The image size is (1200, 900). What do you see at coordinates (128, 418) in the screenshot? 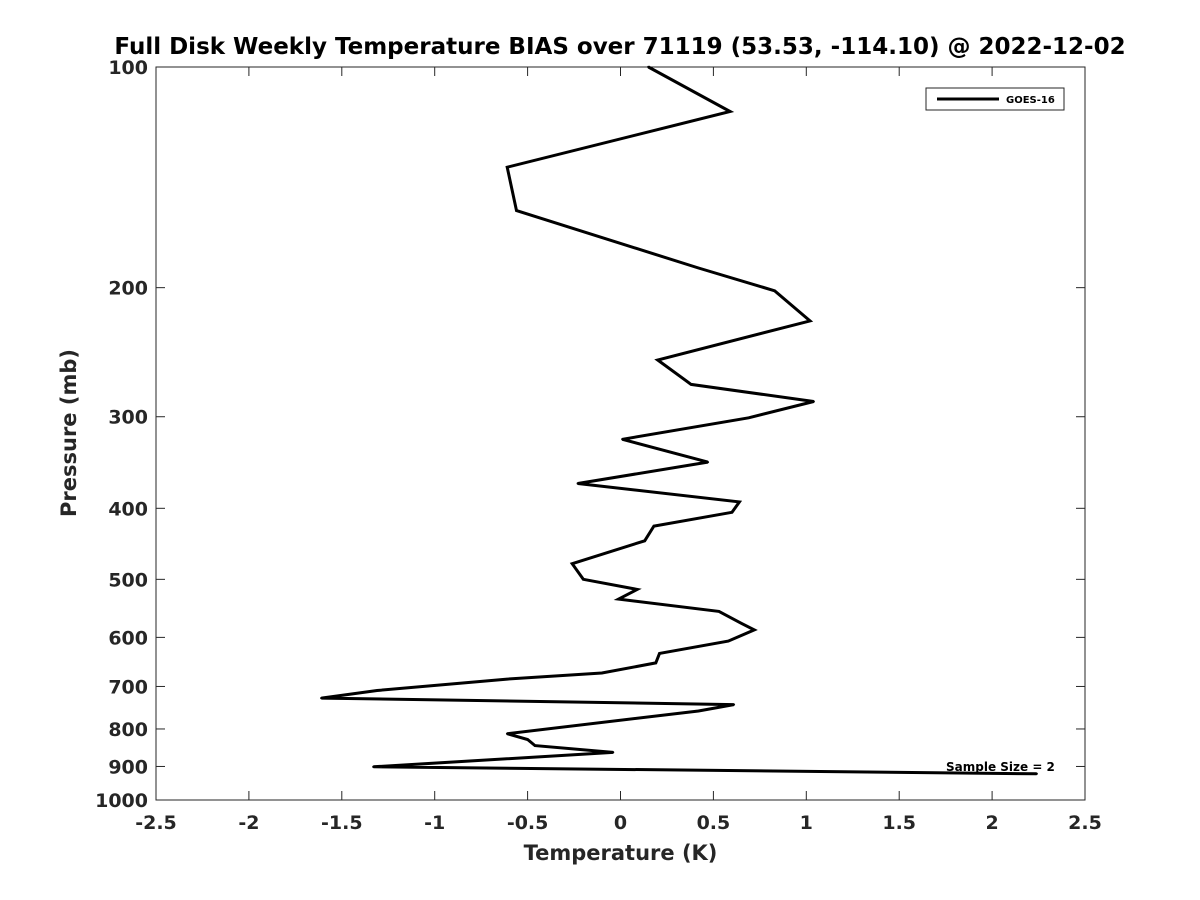
I see `y-tick-label: 300` at bounding box center [128, 418].